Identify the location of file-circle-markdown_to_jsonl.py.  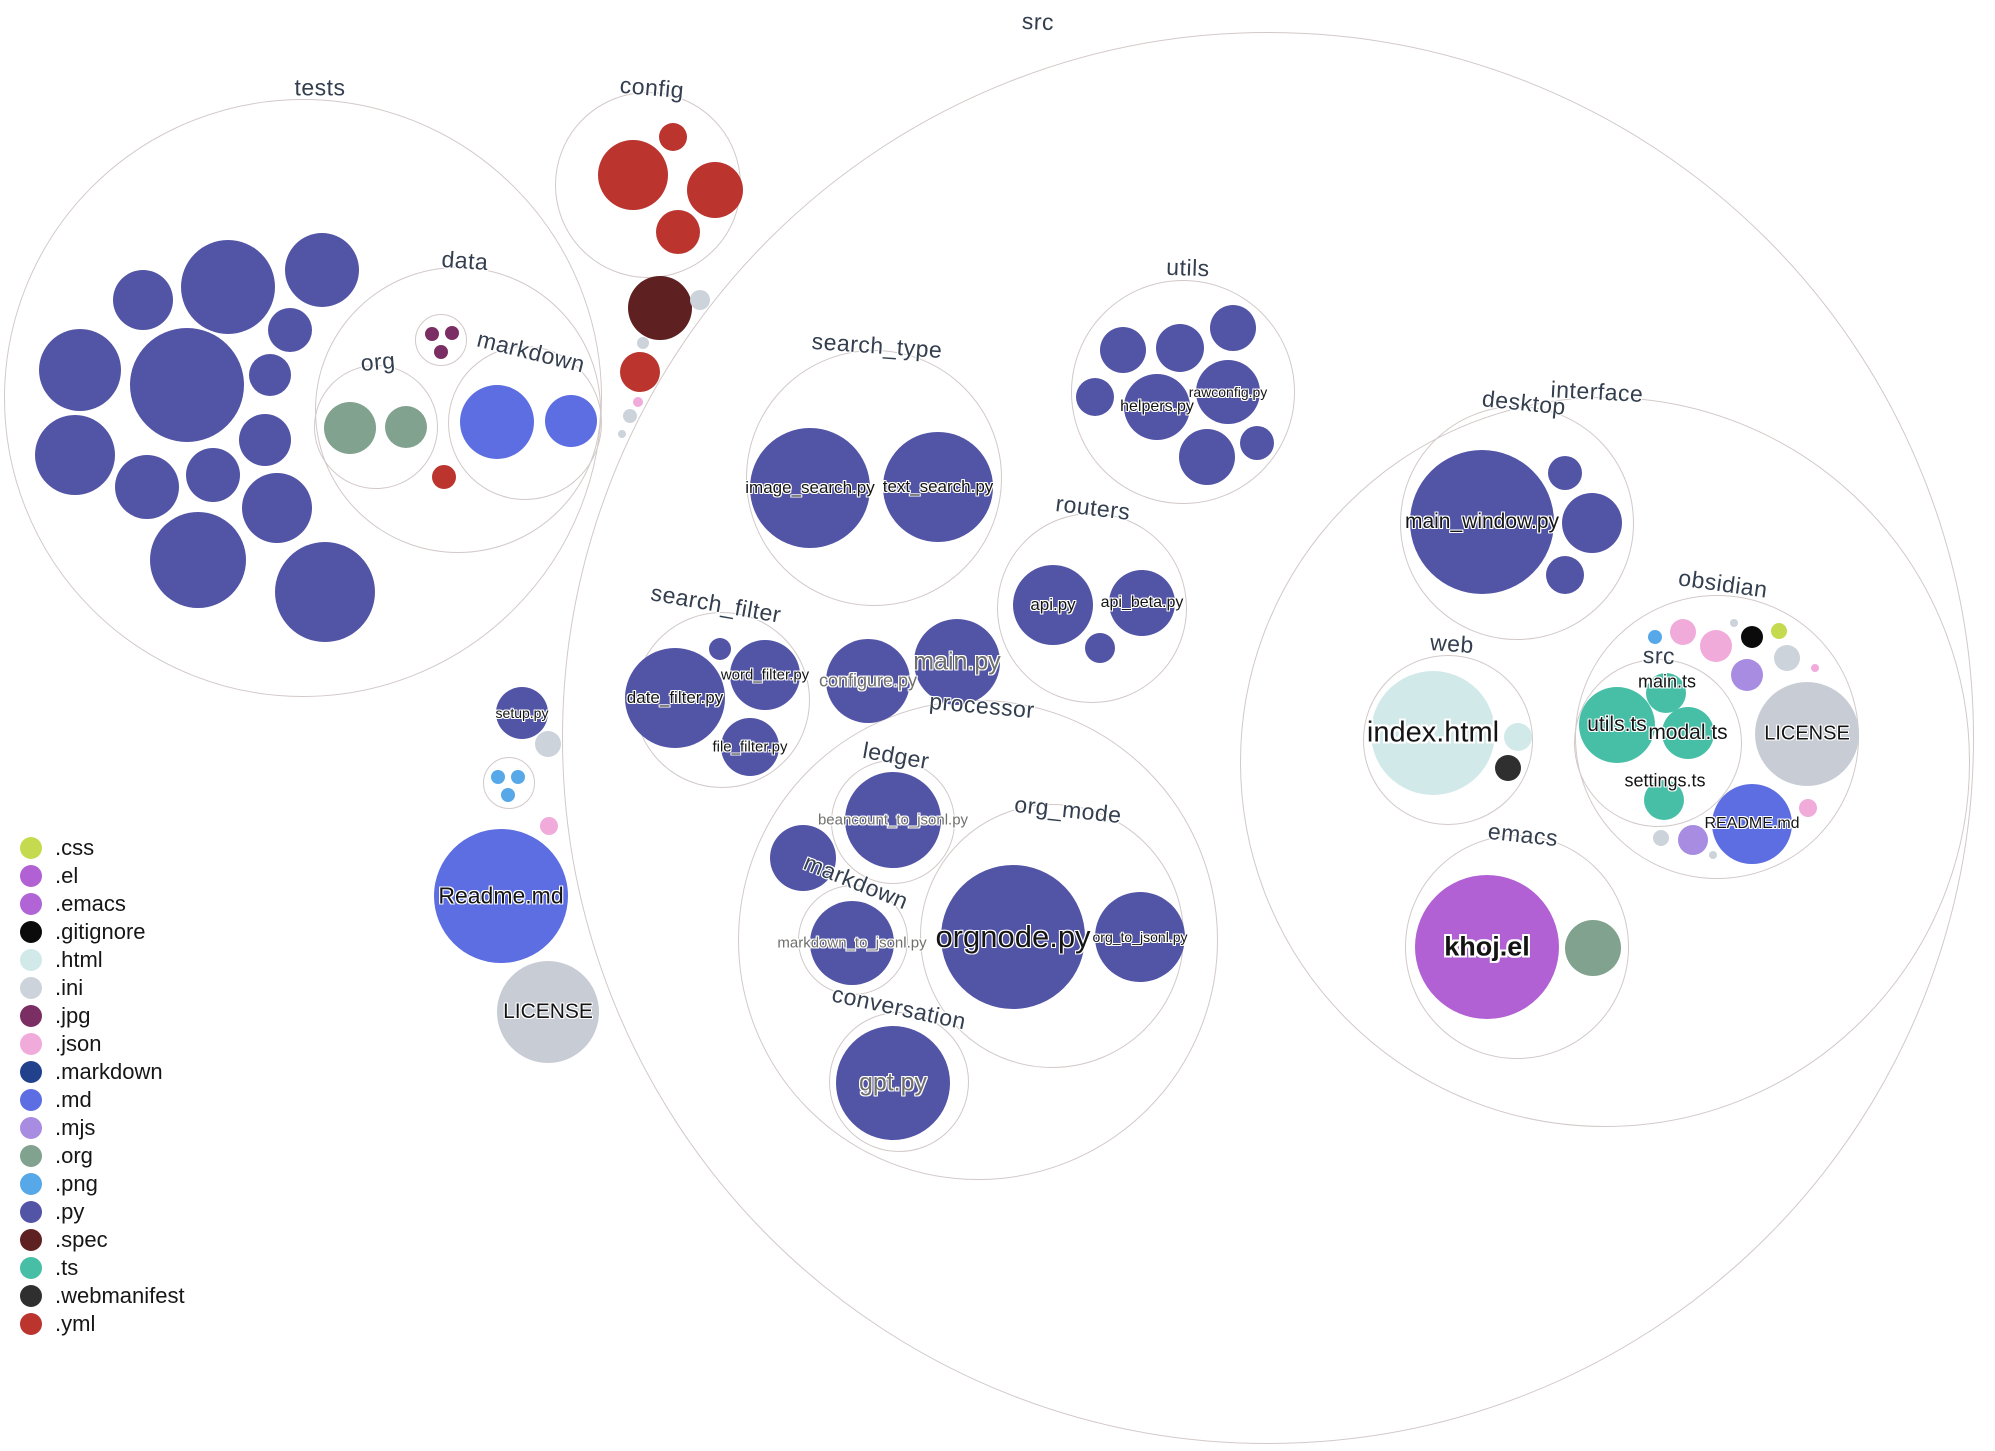
(852, 943).